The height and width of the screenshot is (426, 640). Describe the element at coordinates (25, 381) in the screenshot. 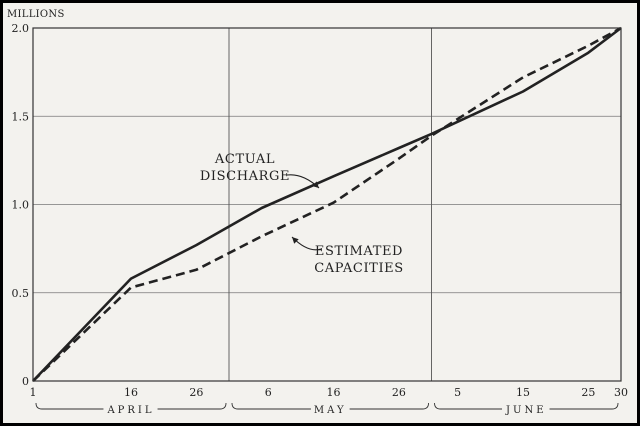

I see `y-tick-label: 0` at that location.